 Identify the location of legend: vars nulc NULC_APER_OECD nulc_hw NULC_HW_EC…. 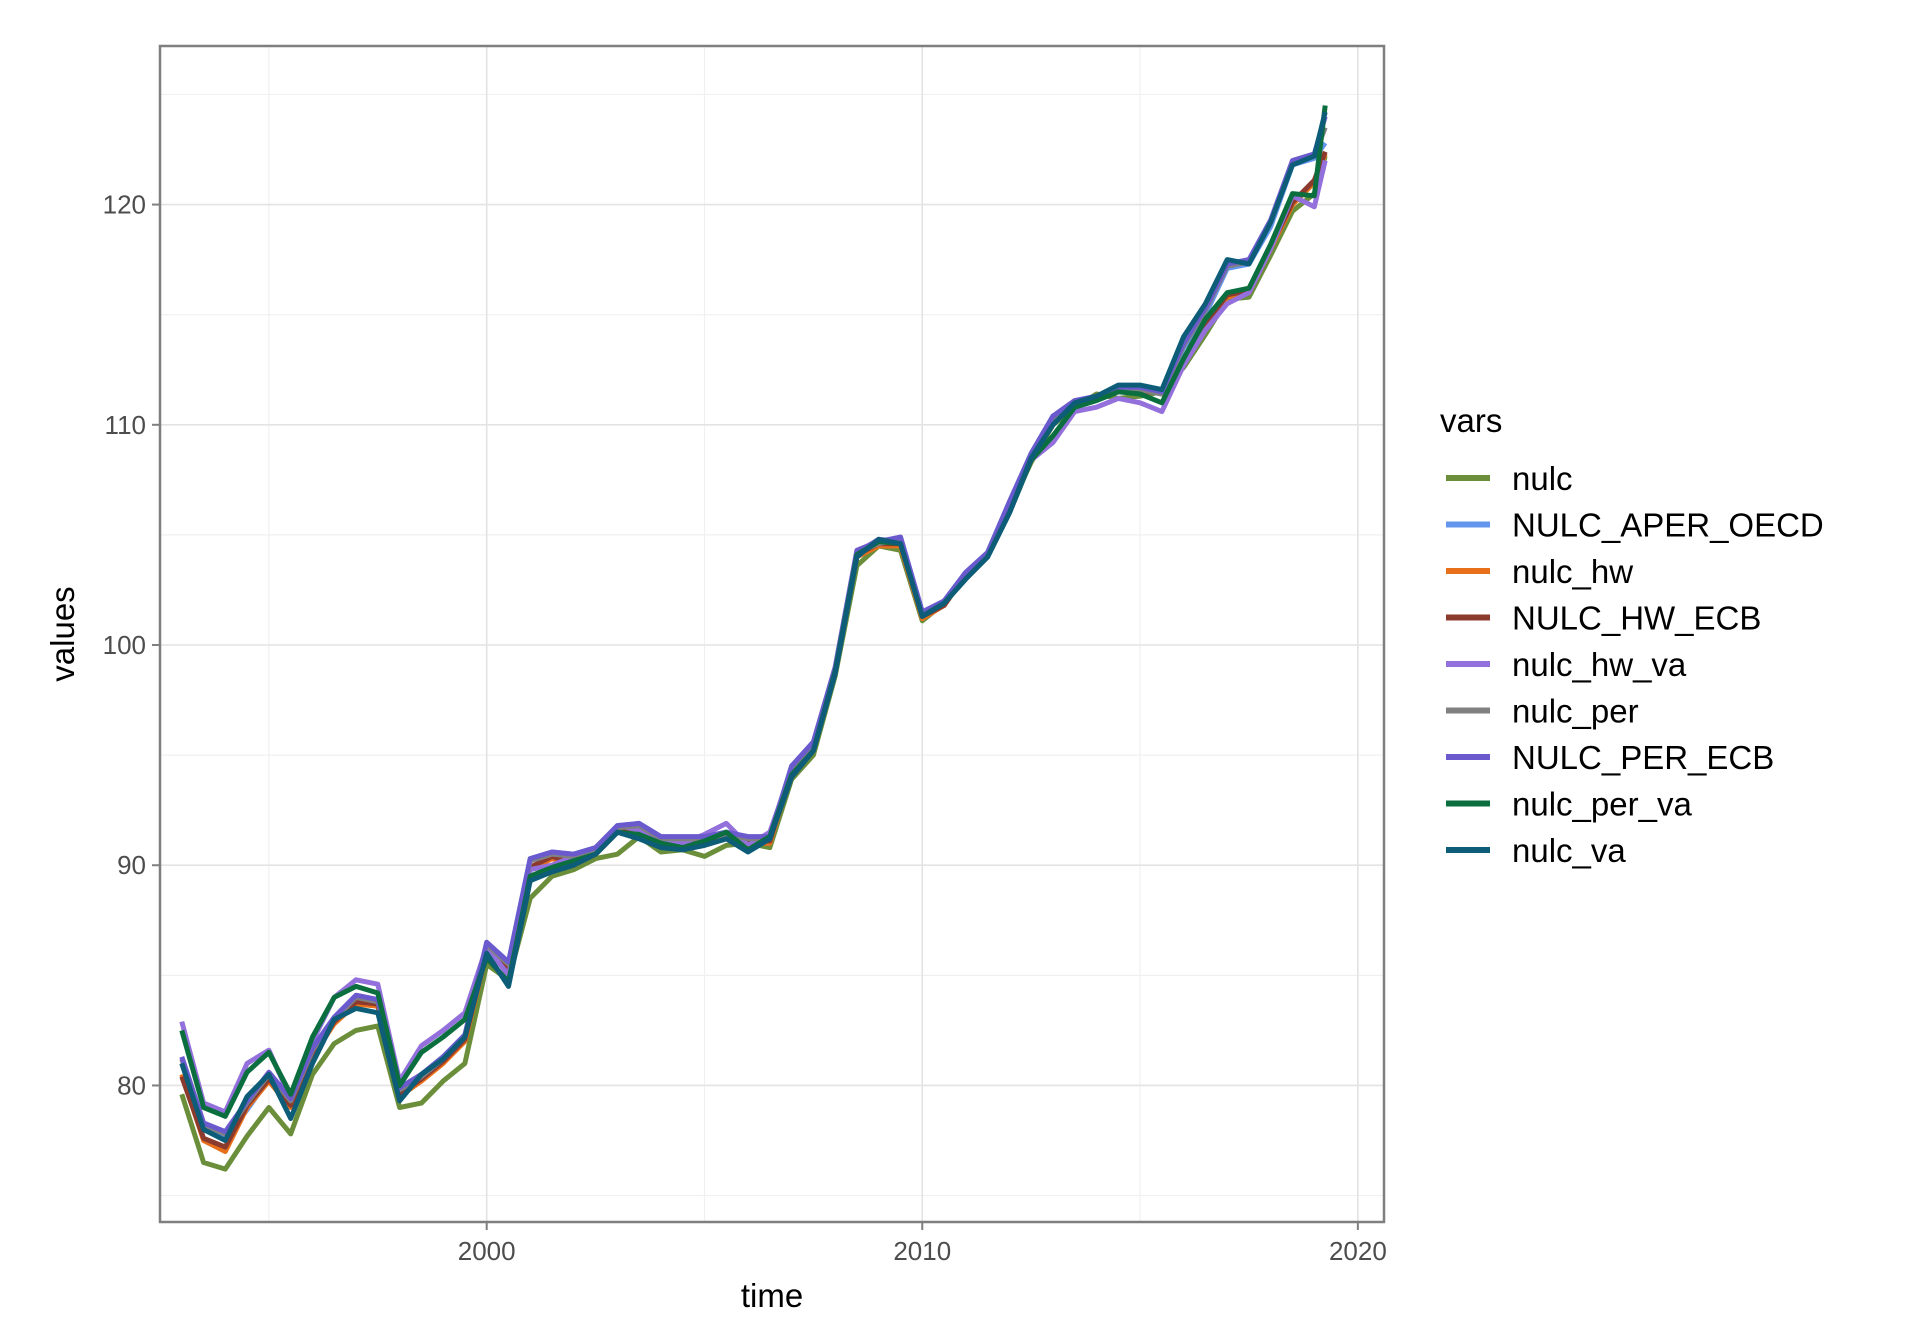
(1632, 635).